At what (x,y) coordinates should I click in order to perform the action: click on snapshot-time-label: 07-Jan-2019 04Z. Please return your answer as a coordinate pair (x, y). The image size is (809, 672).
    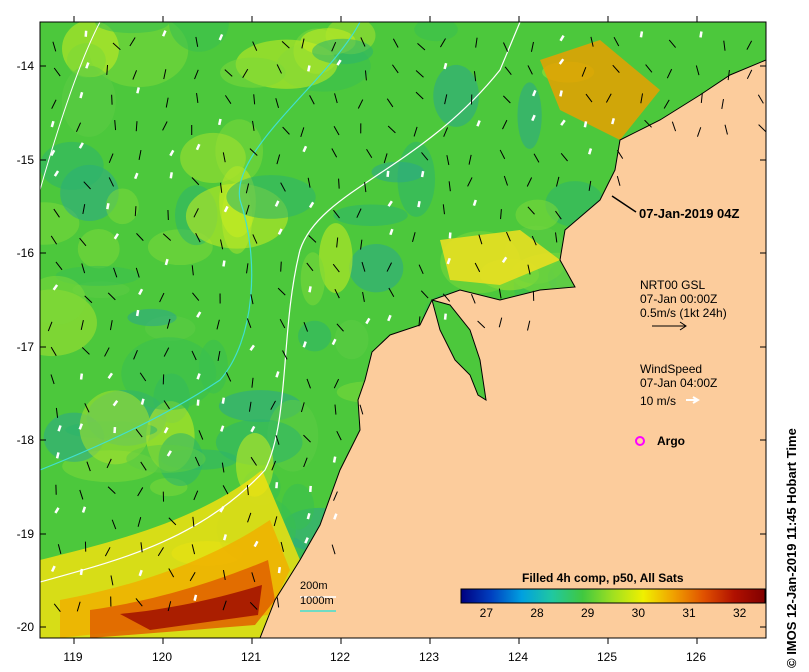
    Looking at the image, I should click on (689, 213).